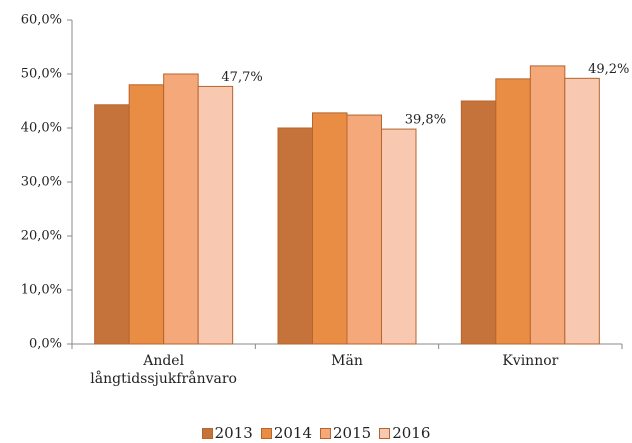  Describe the element at coordinates (411, 433) in the screenshot. I see `legend-label: 2016` at that location.